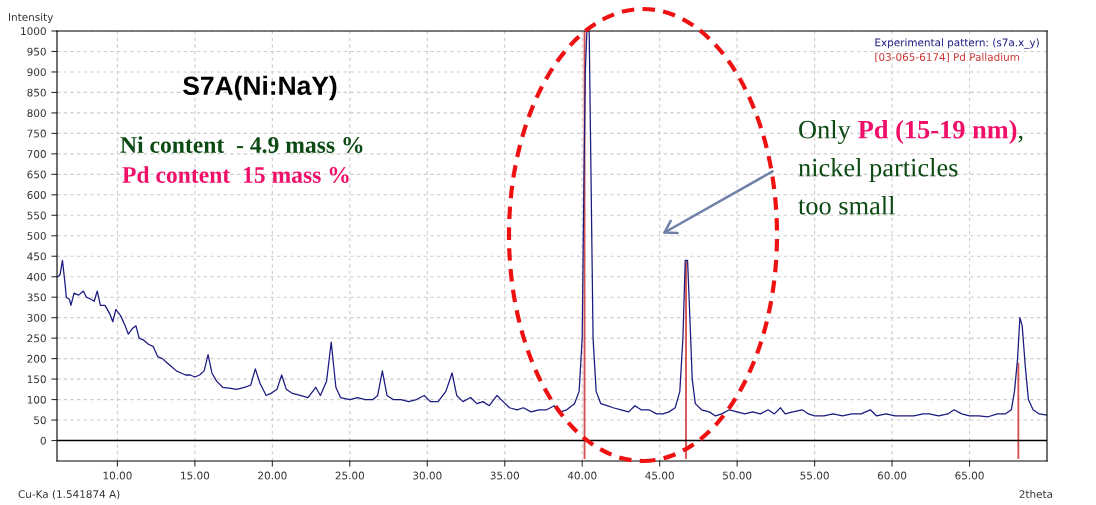  I want to click on y-tick-label: 250, so click(36, 338).